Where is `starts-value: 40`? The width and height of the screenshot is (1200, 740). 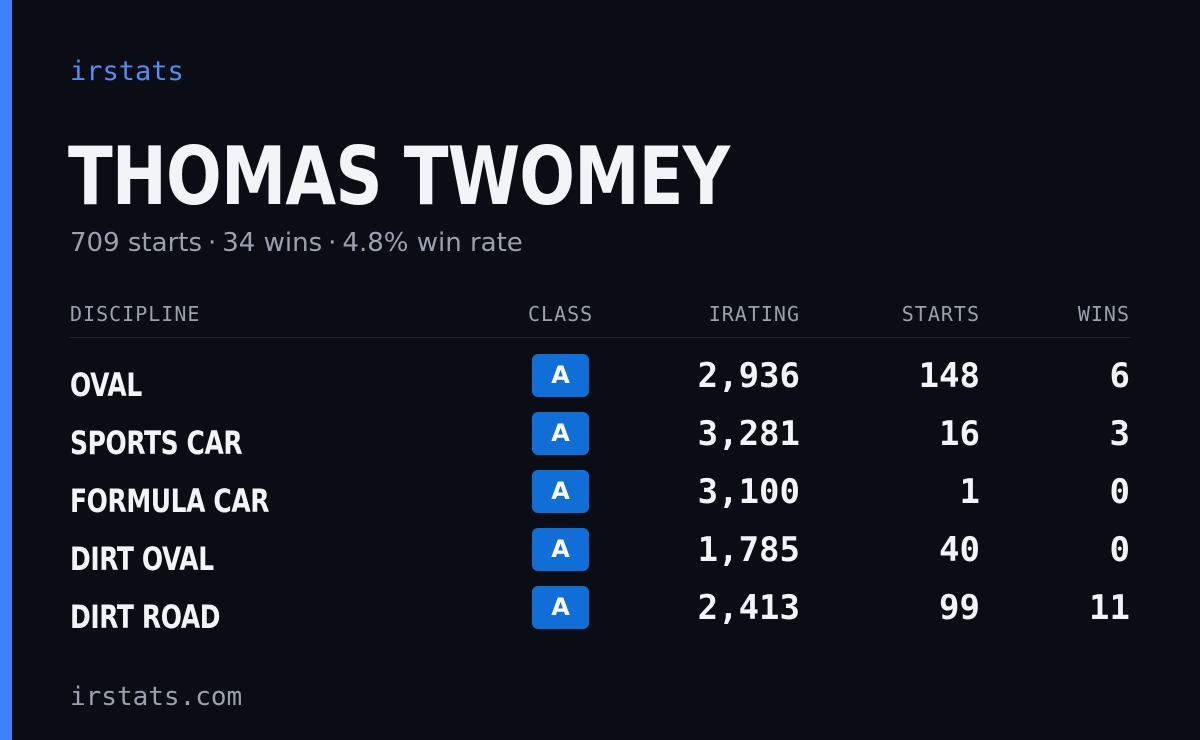
starts-value: 40 is located at coordinates (959, 550).